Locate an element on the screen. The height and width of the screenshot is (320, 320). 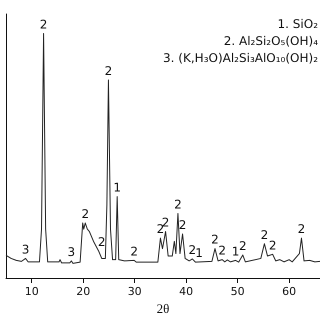
annotation: 2. Al₂Si₂O₅(OH)₄ is located at coordinates (271, 41).